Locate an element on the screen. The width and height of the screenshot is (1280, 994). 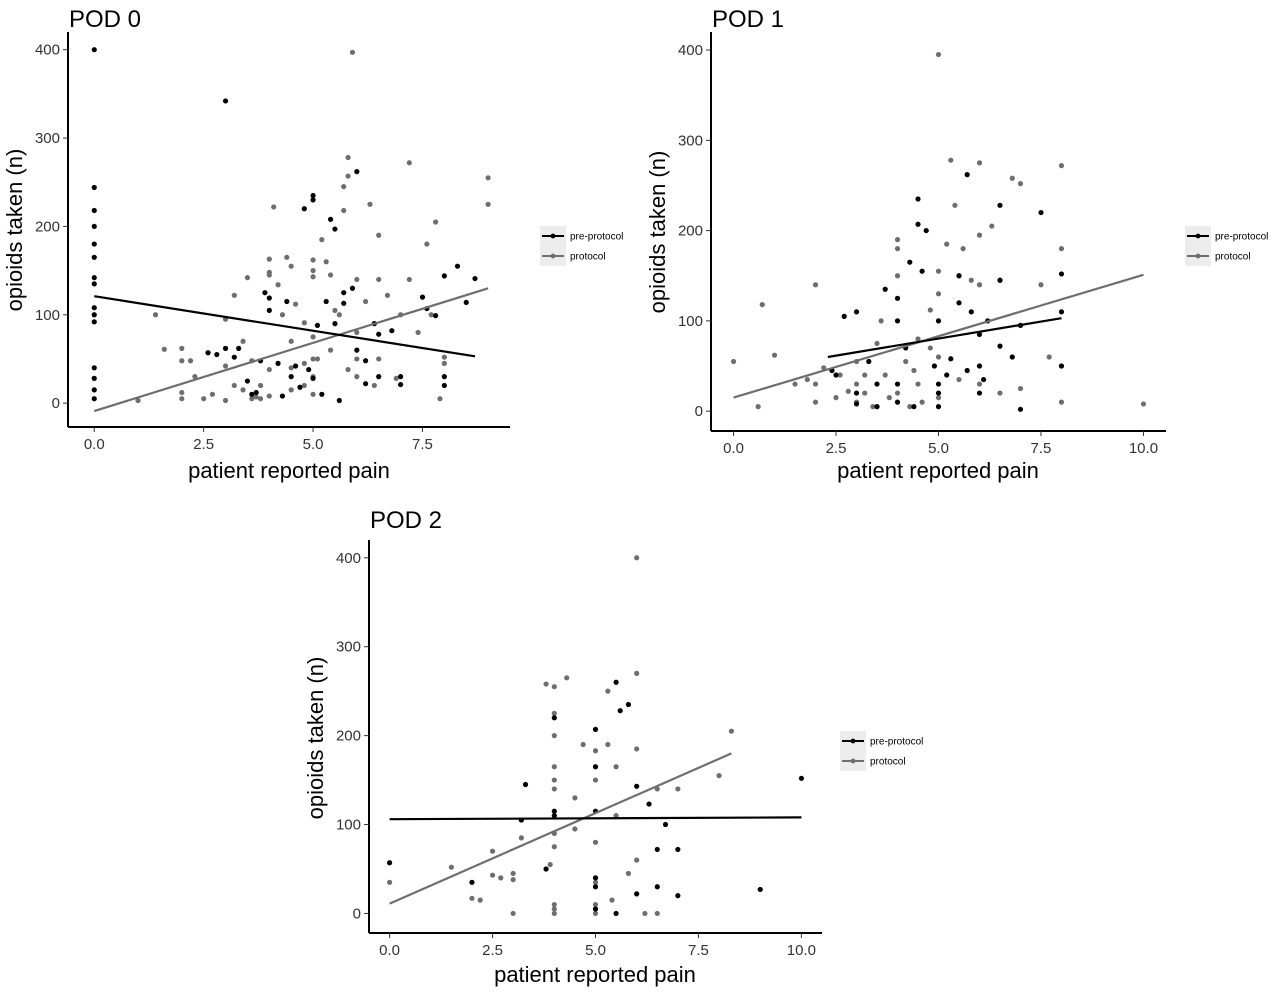
legend-label-pre-protocol: pre-protocol is located at coordinates (896, 742).